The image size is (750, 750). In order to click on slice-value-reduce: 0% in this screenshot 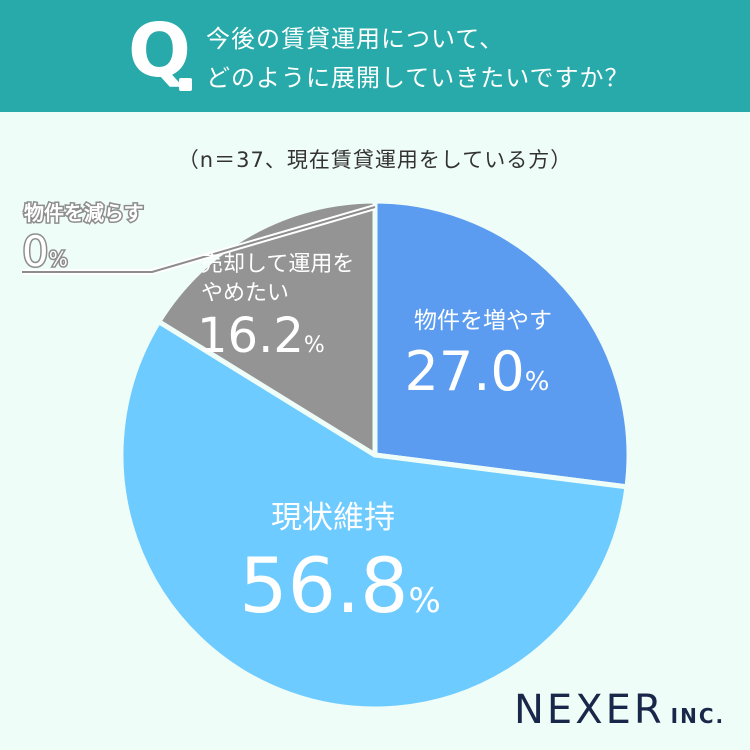, I will do `click(45, 251)`.